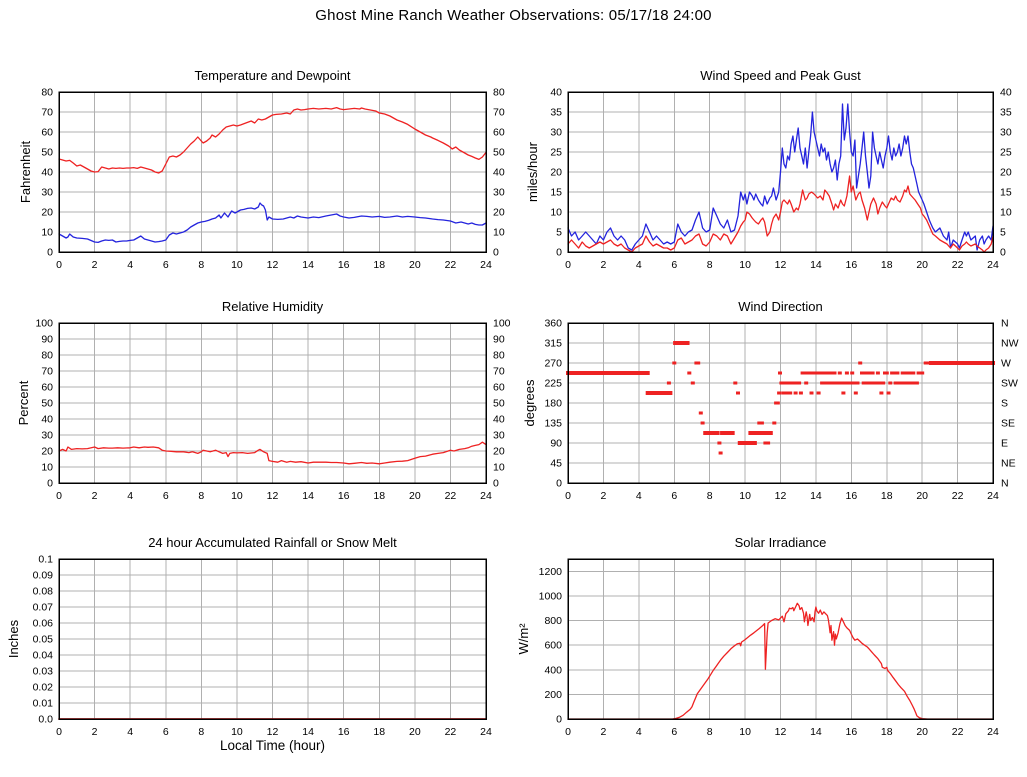 The image size is (1027, 777). Describe the element at coordinates (1008, 464) in the screenshot. I see `compass-label: NE` at that location.